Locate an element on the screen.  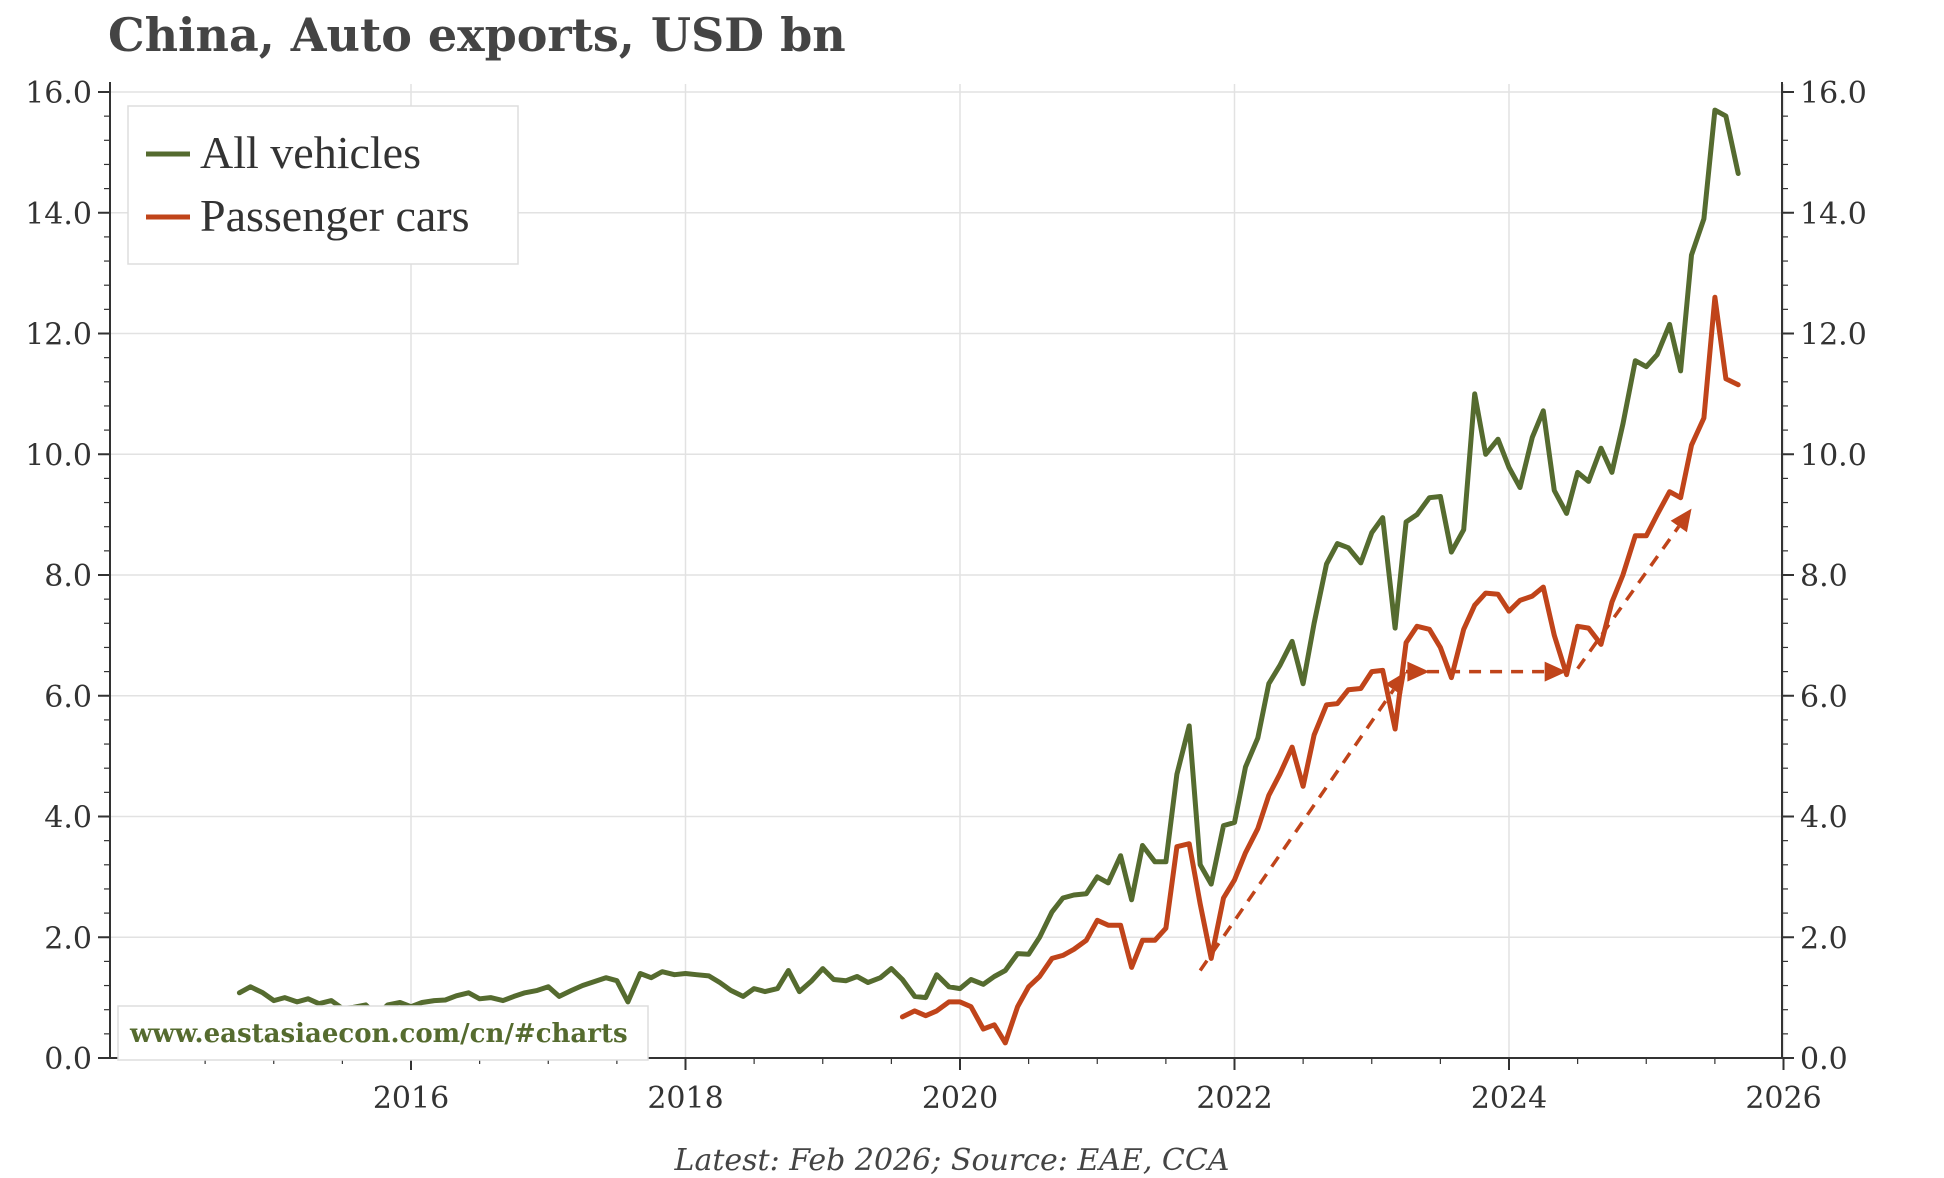
x-tick-label: 2018 is located at coordinates (685, 1098).